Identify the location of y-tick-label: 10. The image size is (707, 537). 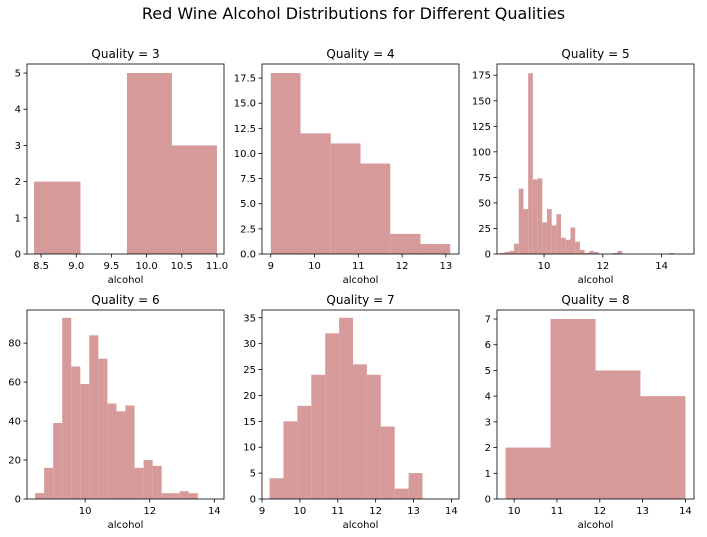
(249, 448).